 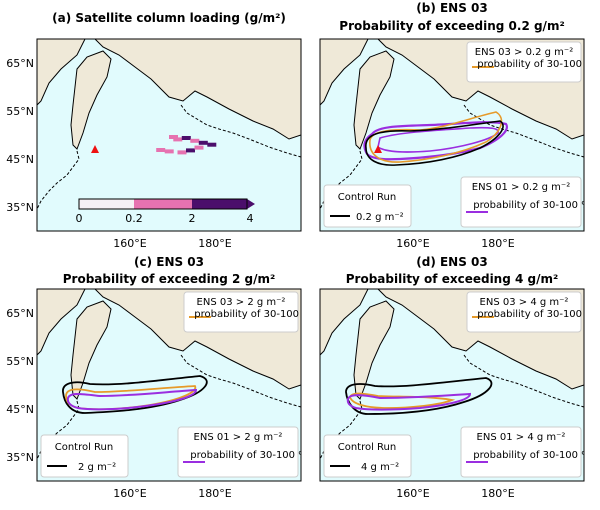 What do you see at coordinates (84, 456) in the screenshot?
I see `legend-bottom-left: Control Run 2 g m⁻²` at bounding box center [84, 456].